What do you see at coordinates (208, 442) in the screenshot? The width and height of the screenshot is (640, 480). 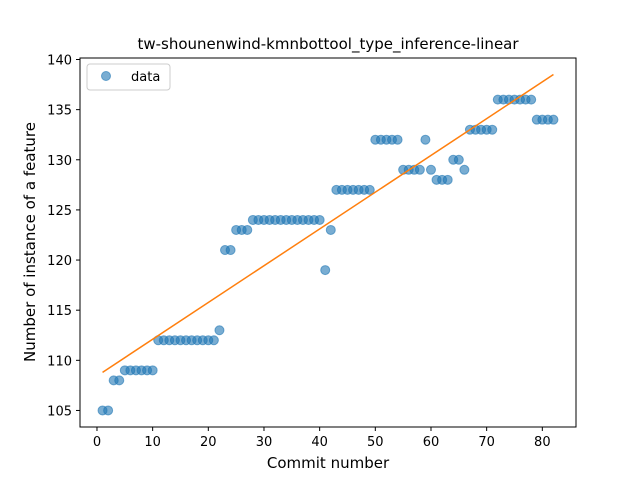 I see `x-tick-label: 20` at bounding box center [208, 442].